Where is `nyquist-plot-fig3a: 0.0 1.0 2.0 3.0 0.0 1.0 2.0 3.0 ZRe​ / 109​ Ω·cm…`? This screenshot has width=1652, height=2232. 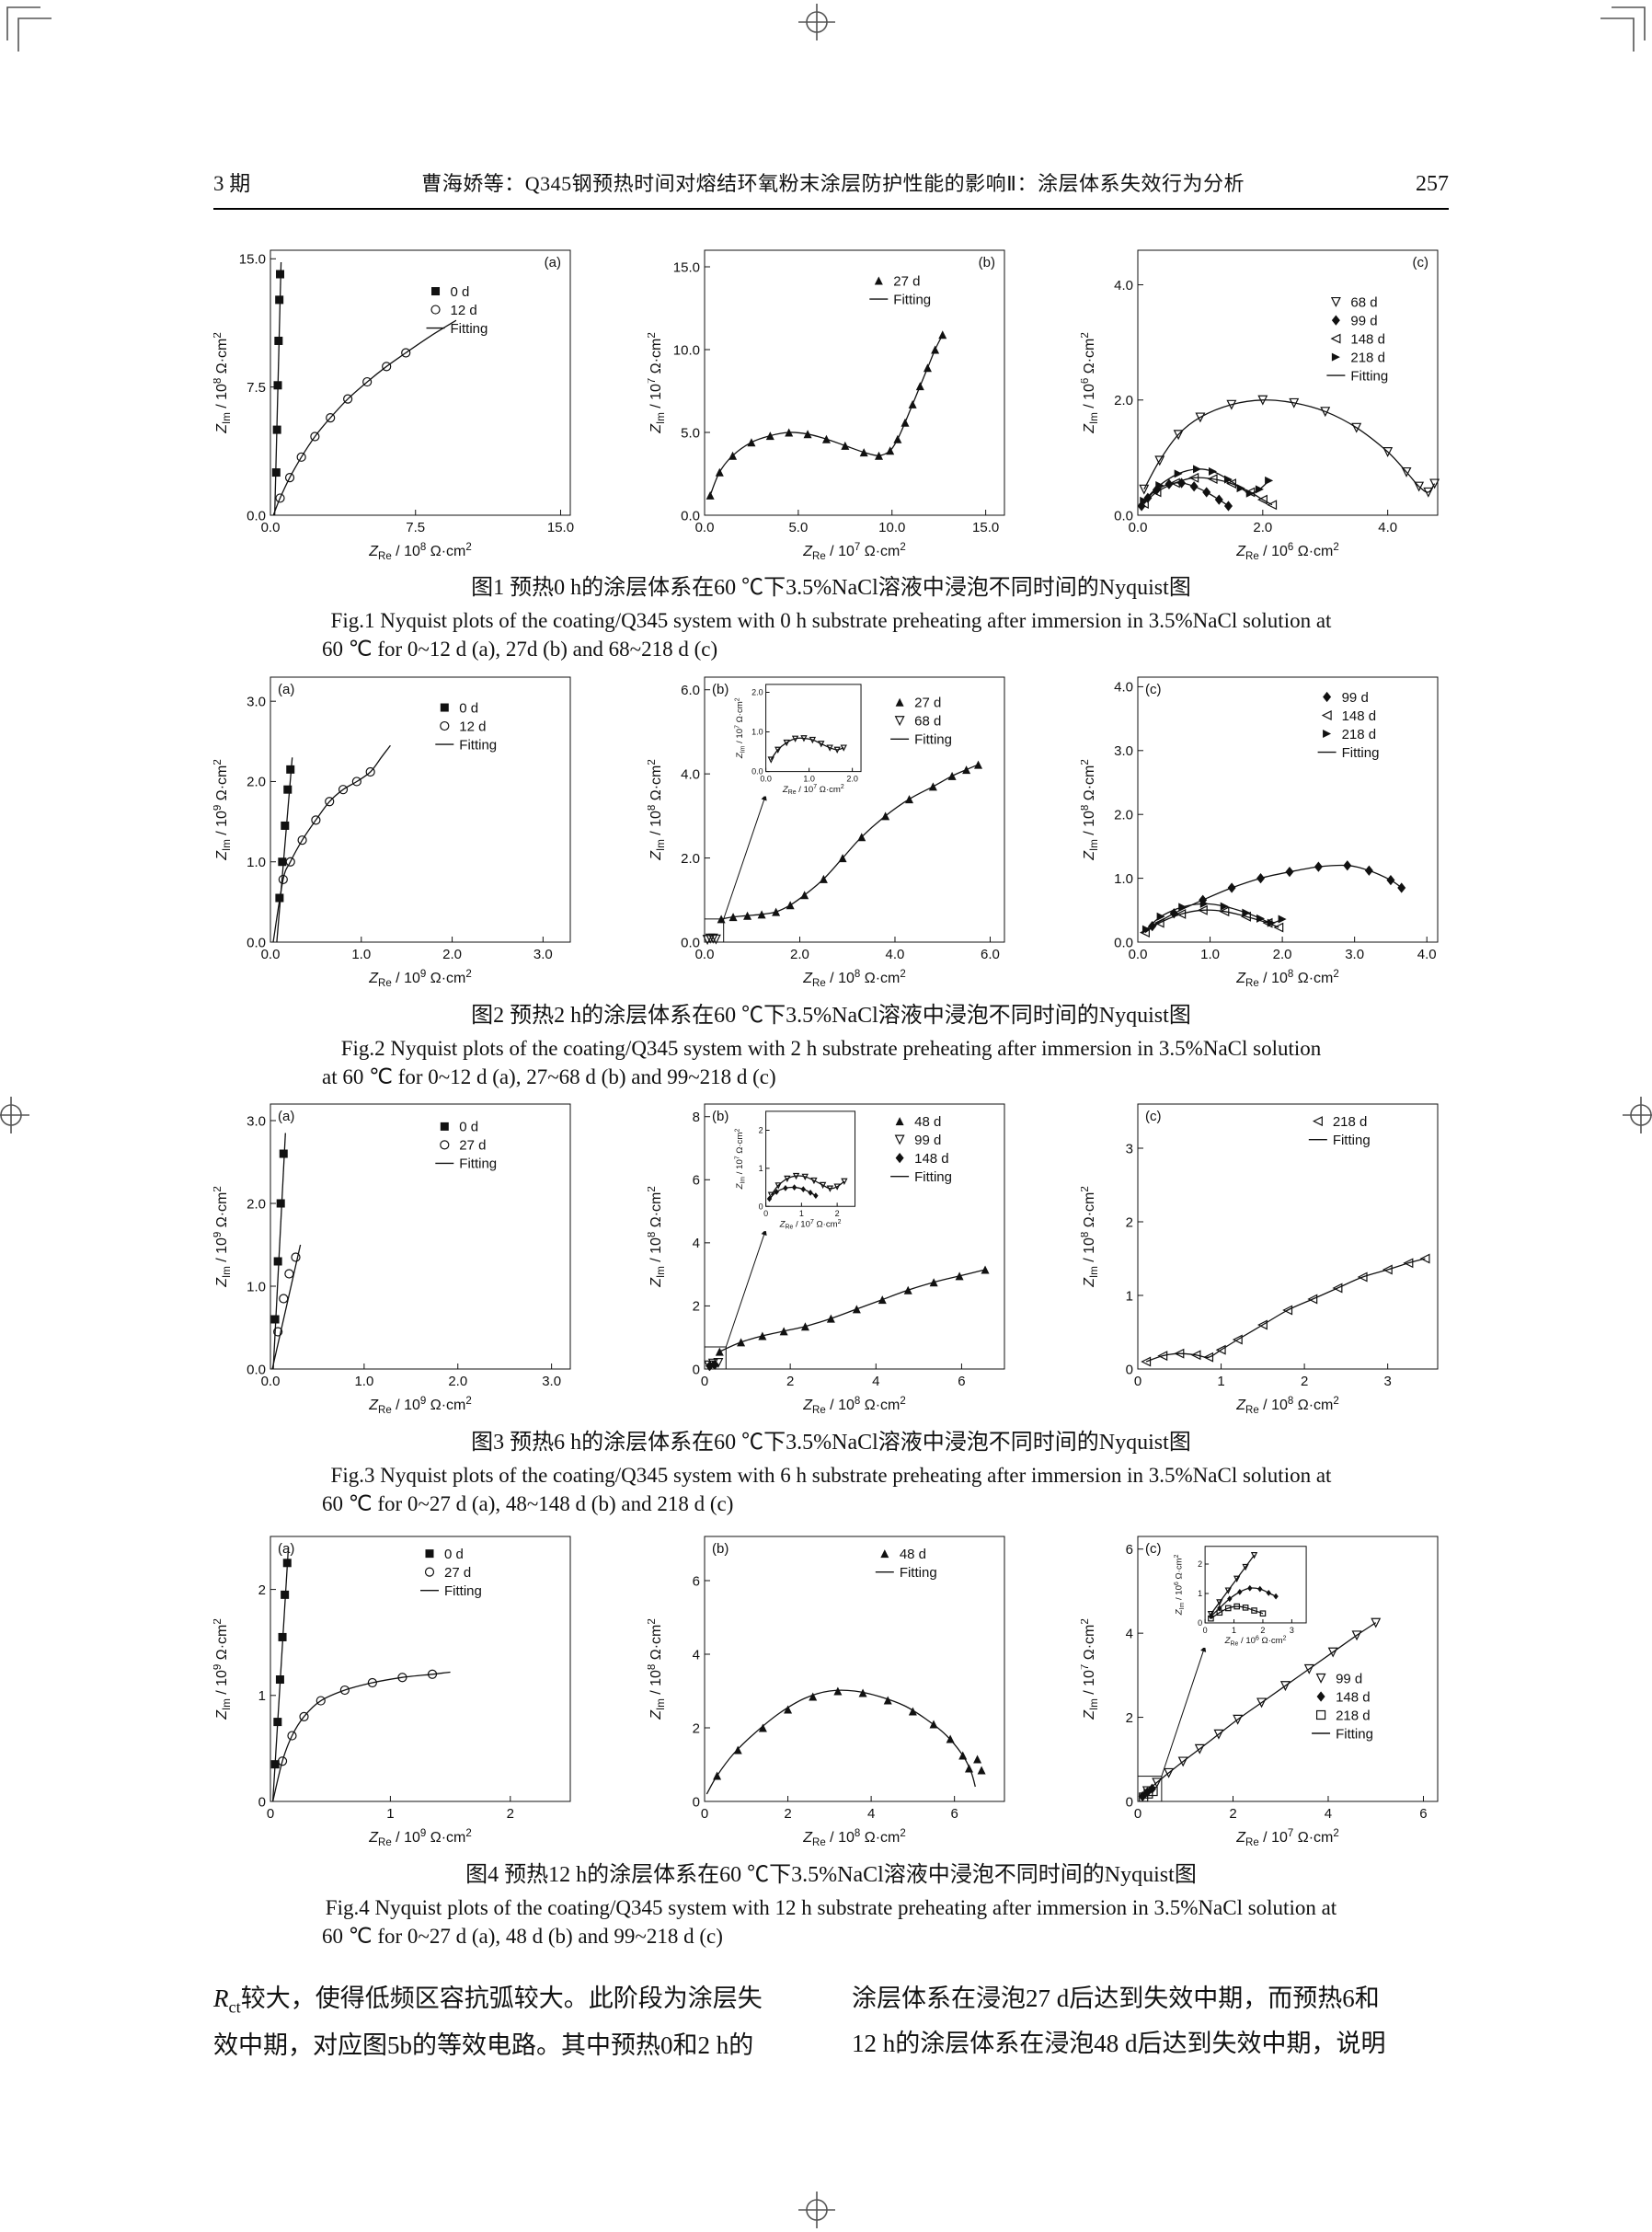 nyquist-plot-fig3a: 0.0 1.0 2.0 3.0 0.0 1.0 2.0 3.0 ZRe​ / 109​ Ω·cm… is located at coordinates (397, 1256).